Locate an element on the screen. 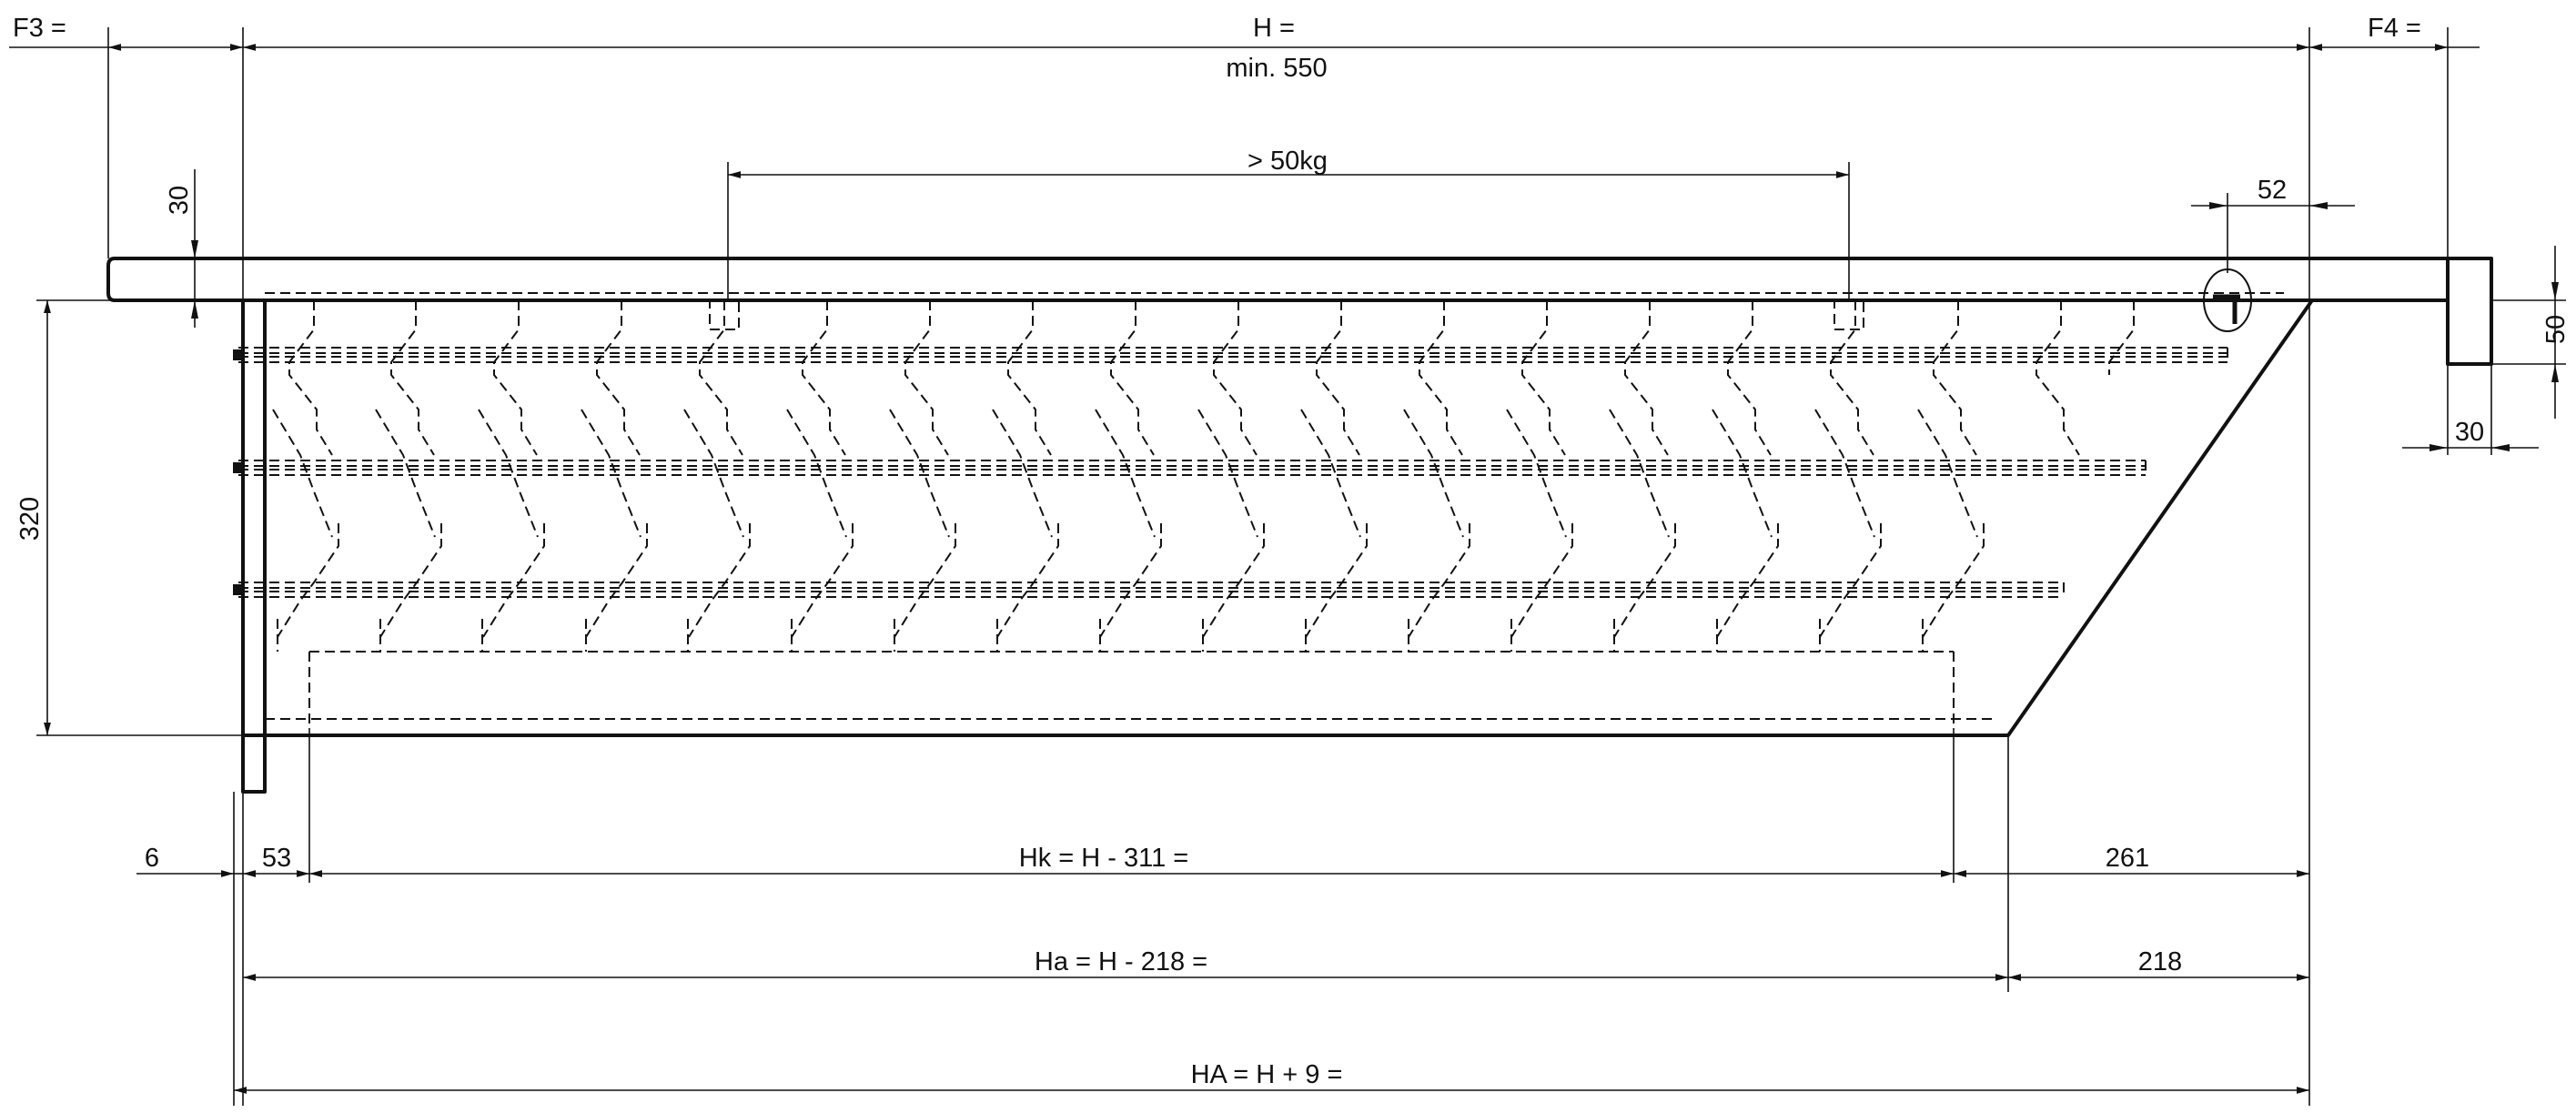 The height and width of the screenshot is (1113, 2576). dim-arrows-30-top is located at coordinates (194, 279).